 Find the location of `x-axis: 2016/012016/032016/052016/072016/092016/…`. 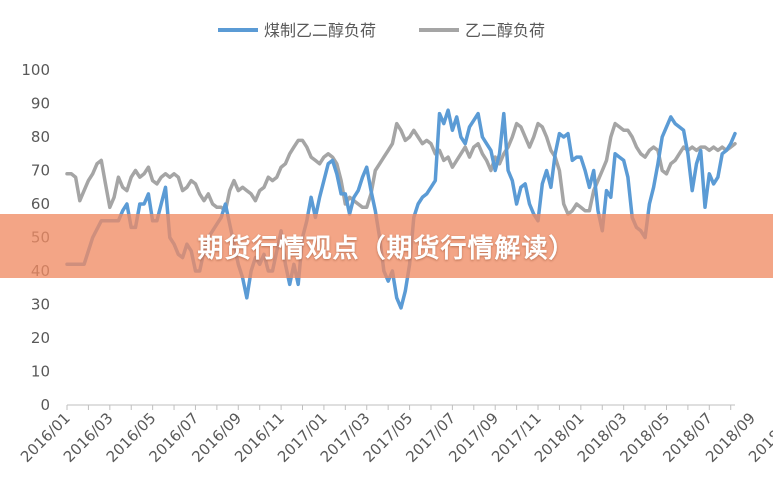

x-axis: 2016/012016/032016/052016/072016/092016/… is located at coordinates (395, 435).